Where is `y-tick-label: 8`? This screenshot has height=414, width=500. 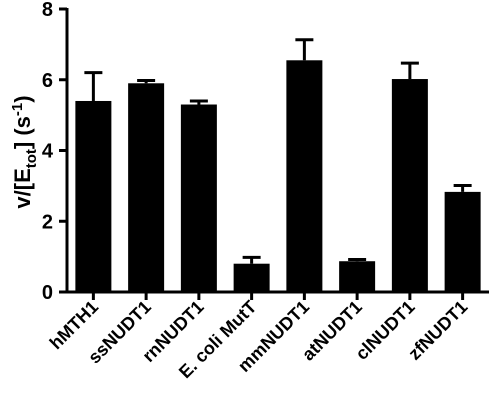
y-tick-label: 8 is located at coordinates (47, 10).